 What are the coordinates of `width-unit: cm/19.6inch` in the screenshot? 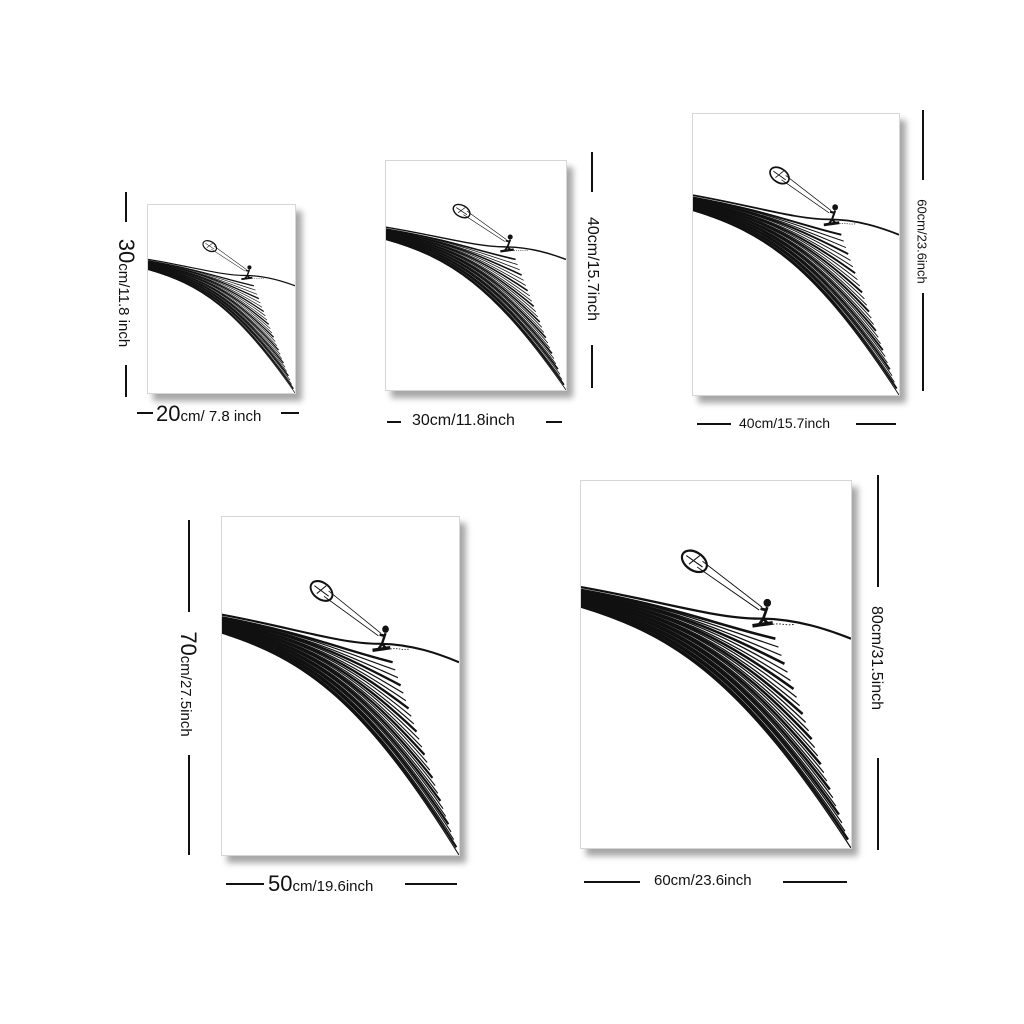 It's located at (333, 886).